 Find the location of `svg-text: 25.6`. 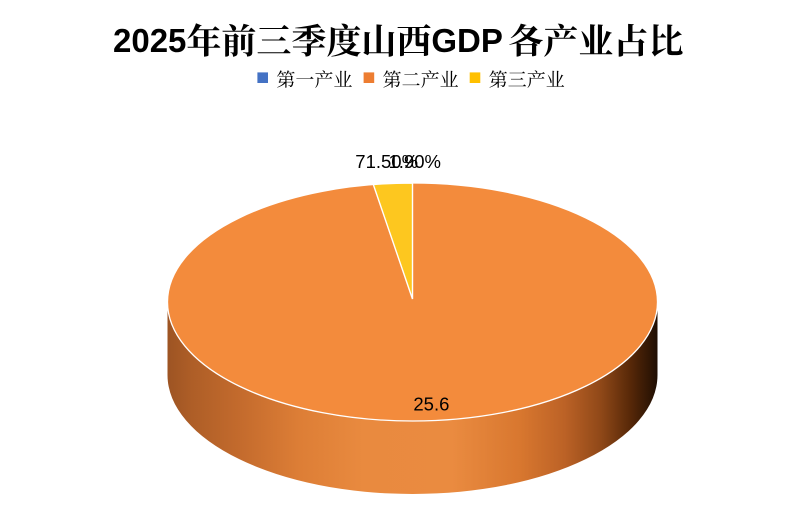

svg-text: 25.6 is located at coordinates (431, 404).